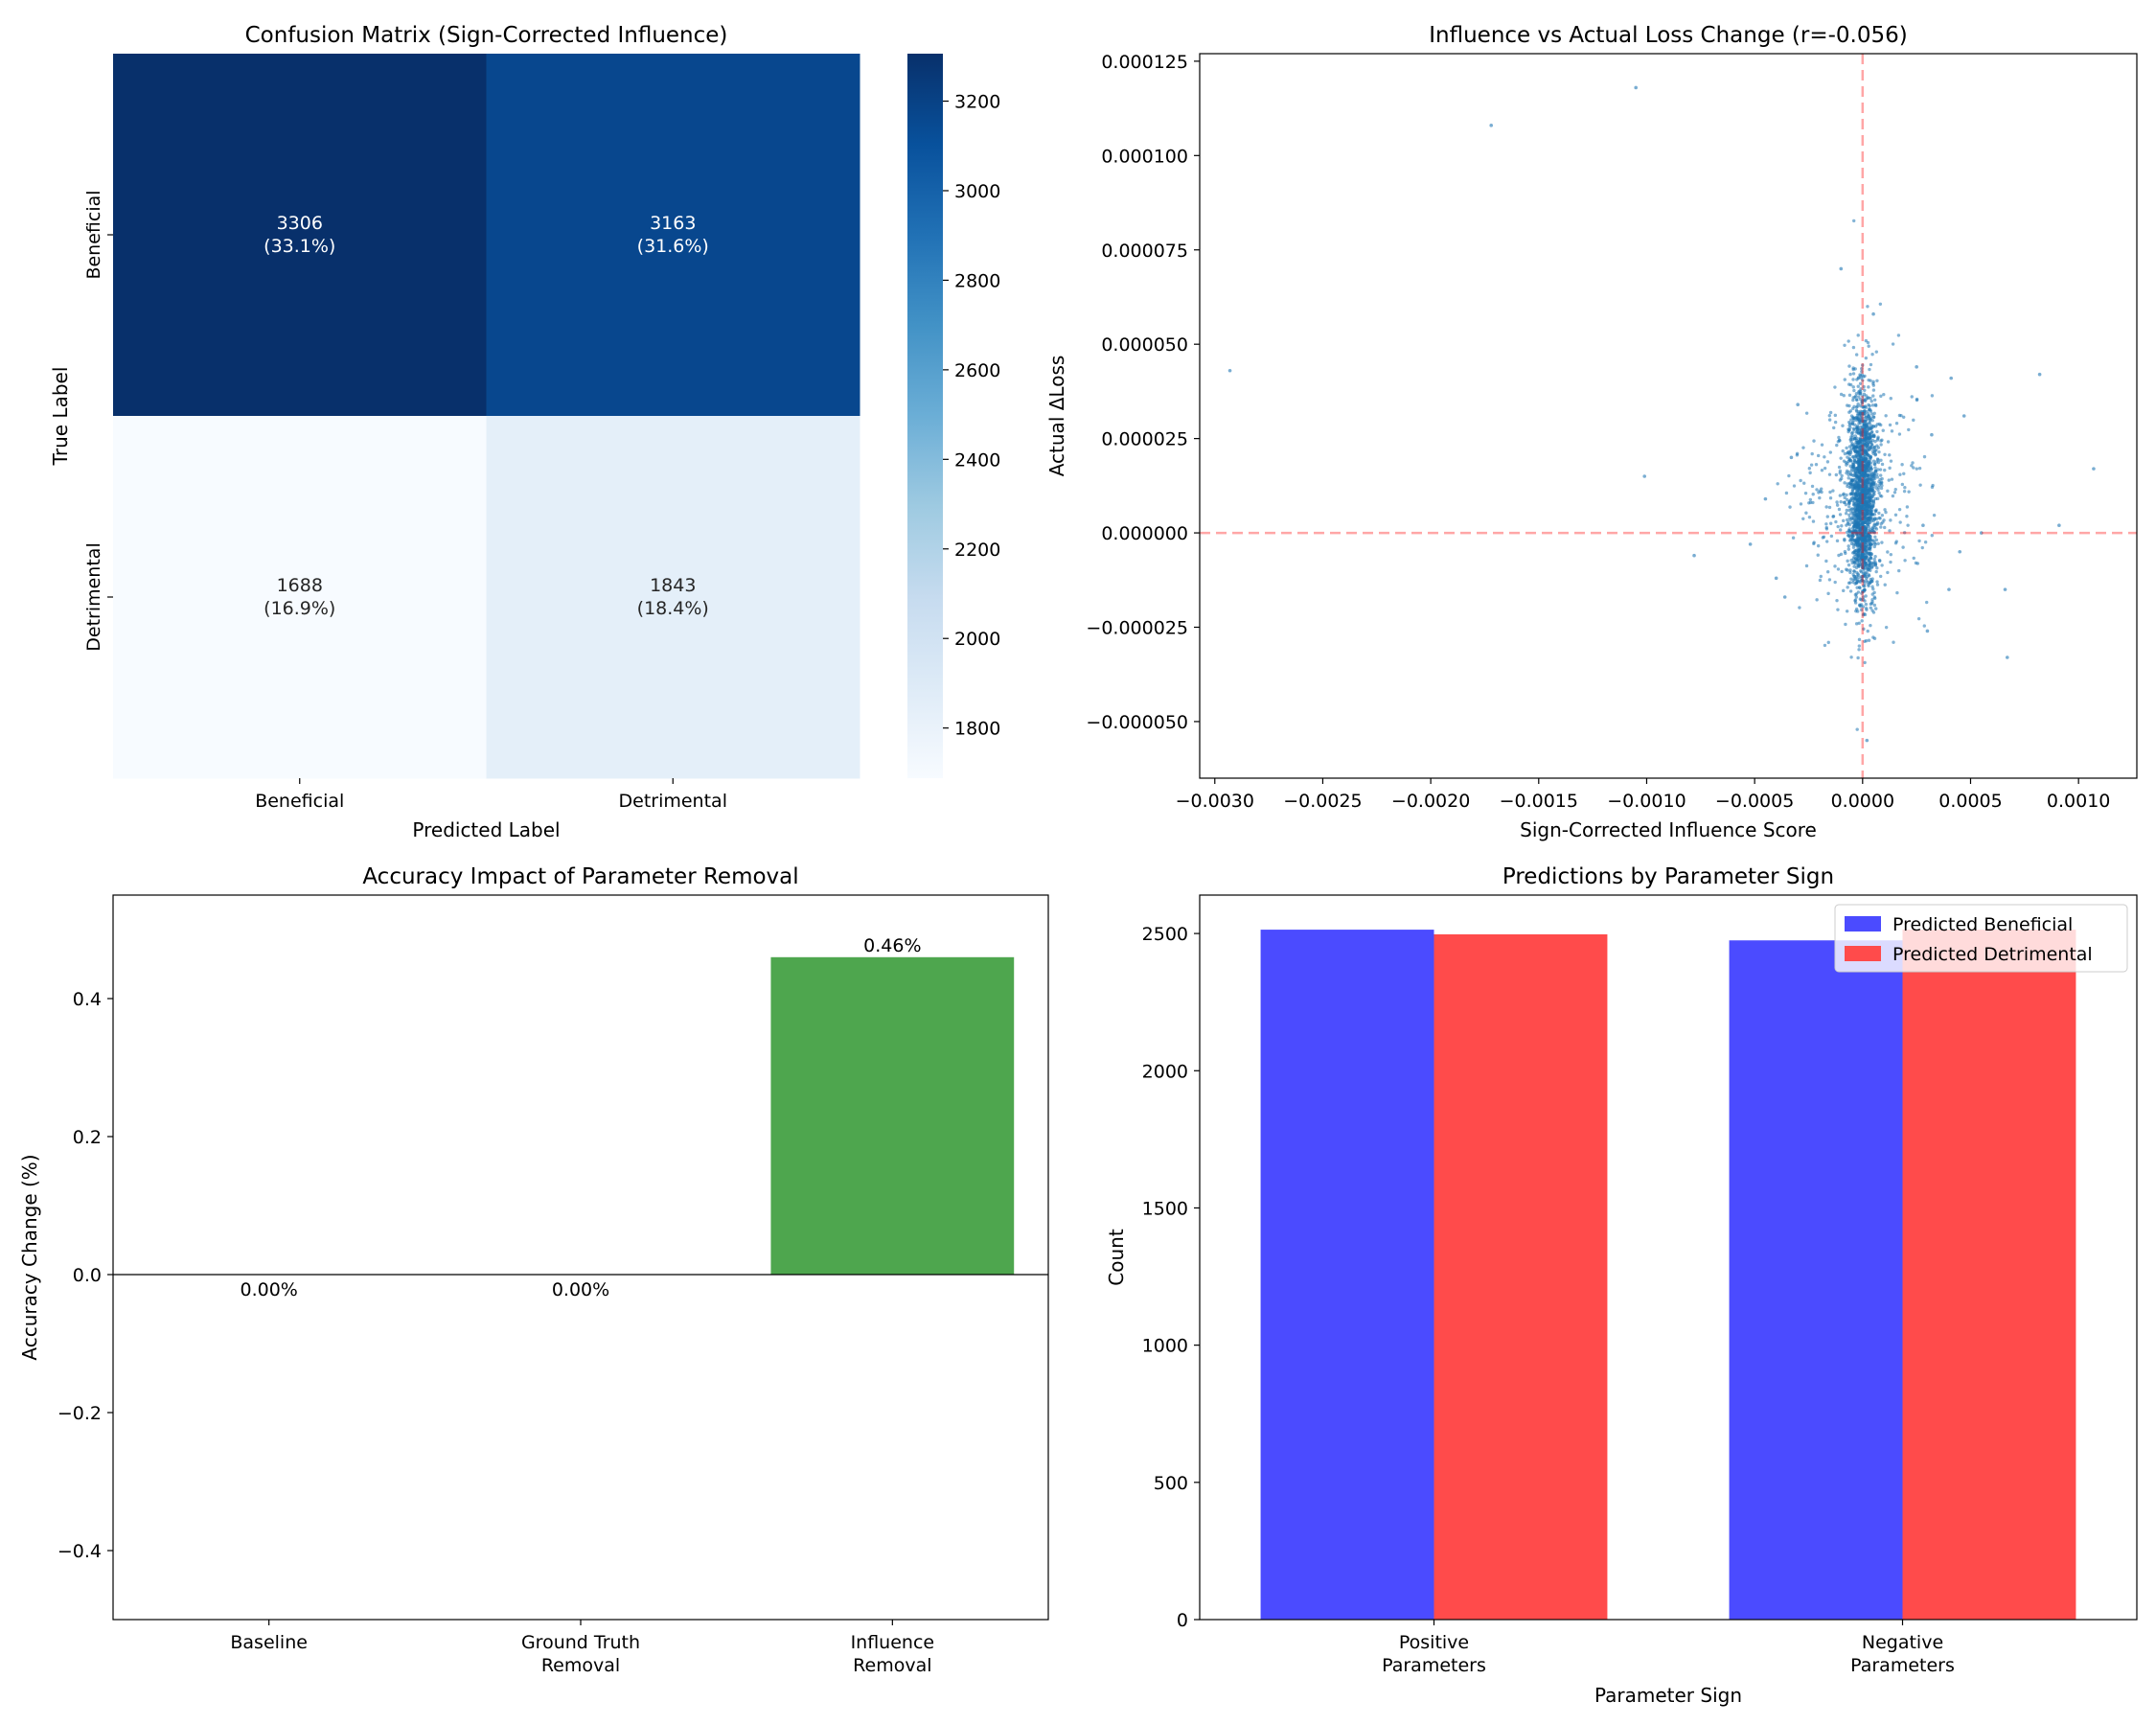 This screenshot has width=2156, height=1725. What do you see at coordinates (673, 801) in the screenshot?
I see `x-tick-label: Detrimental` at bounding box center [673, 801].